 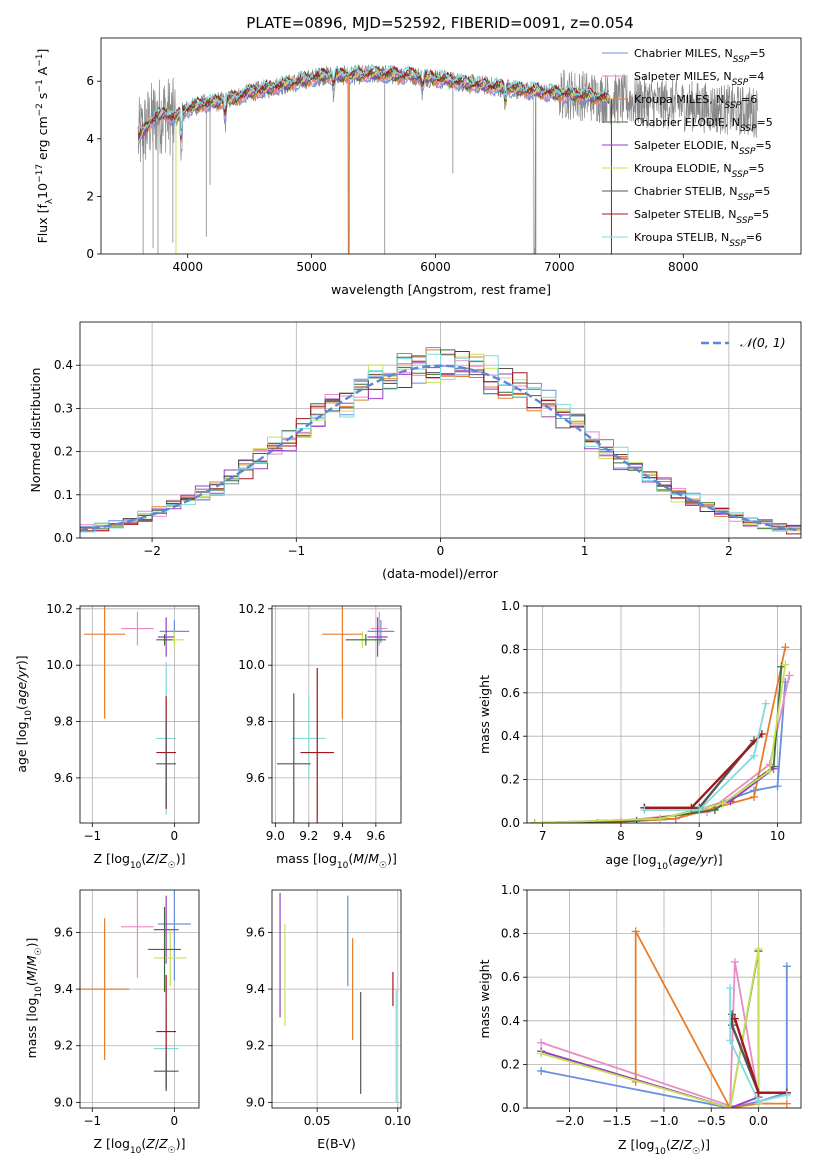 I want to click on legend-label-chabrier_elodie-part: SSP, so click(x=748, y=129).